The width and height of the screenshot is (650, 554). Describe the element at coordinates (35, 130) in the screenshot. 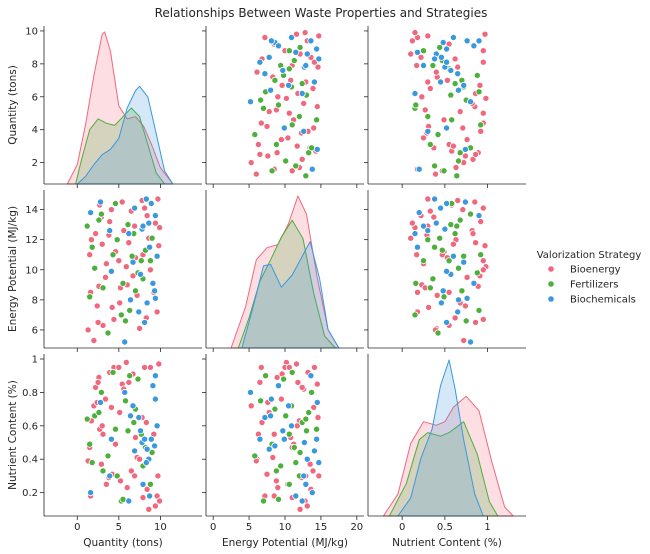

I see `y-tick-label: 4` at that location.